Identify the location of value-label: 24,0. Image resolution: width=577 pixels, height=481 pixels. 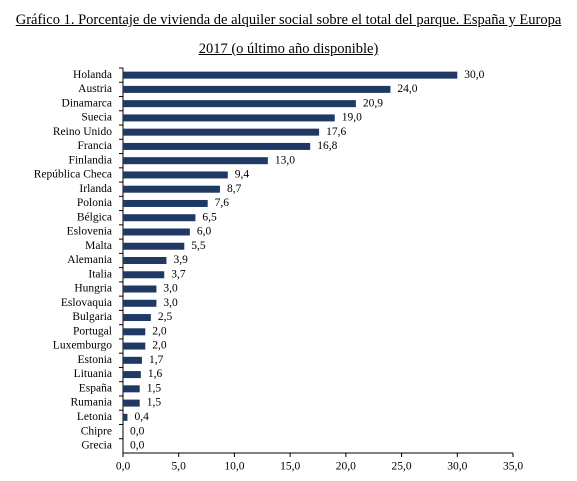
(407, 89).